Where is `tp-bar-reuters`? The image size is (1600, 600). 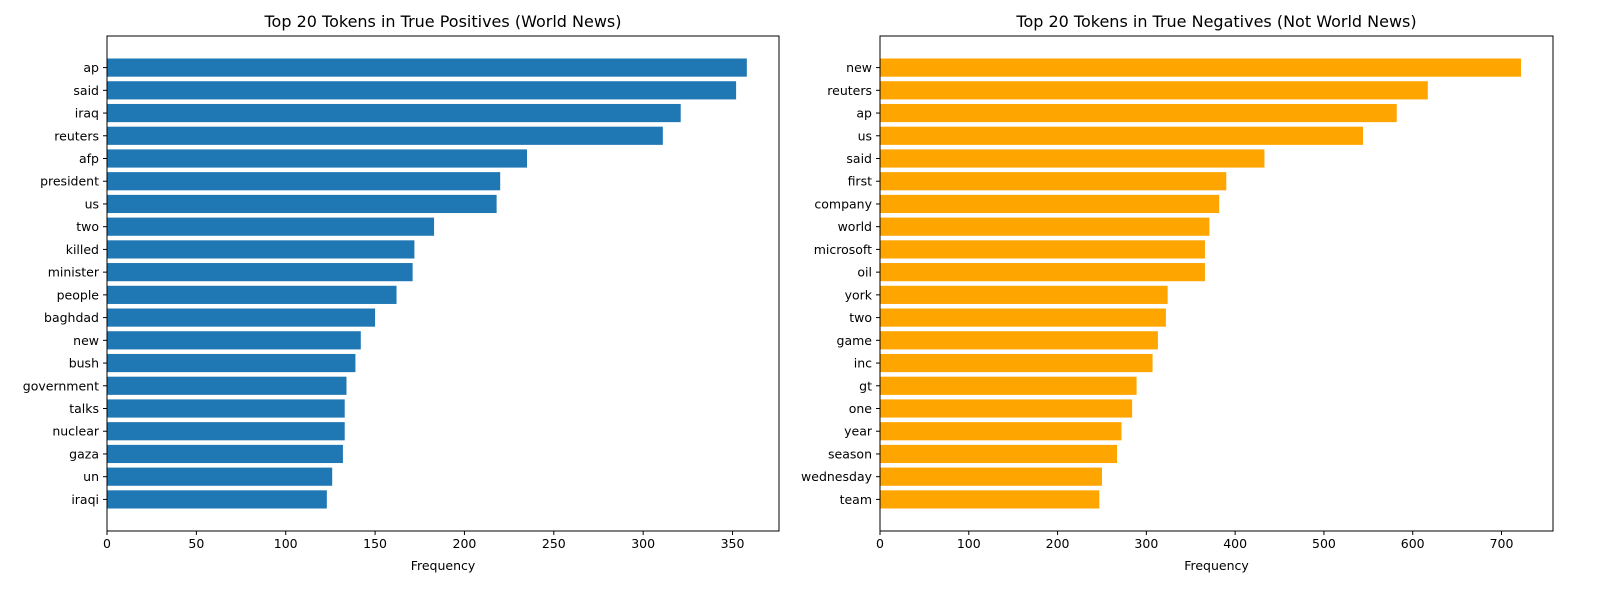 tp-bar-reuters is located at coordinates (385, 135).